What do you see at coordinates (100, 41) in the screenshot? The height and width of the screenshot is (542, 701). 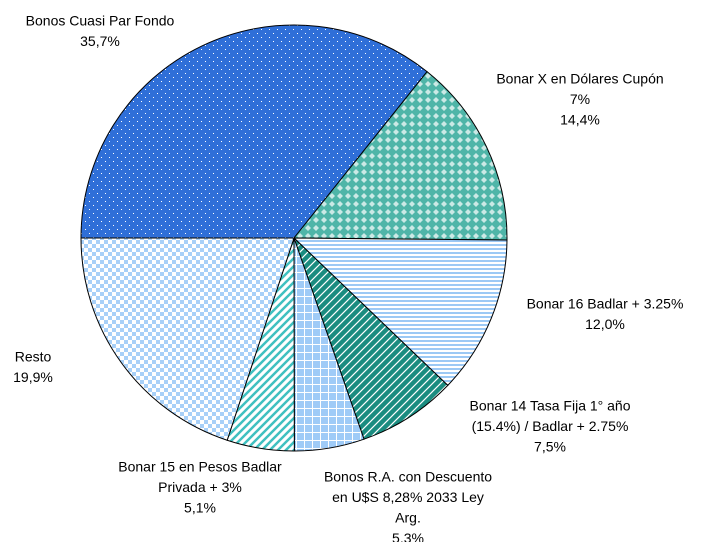 I see `value-label: 35,7%` at bounding box center [100, 41].